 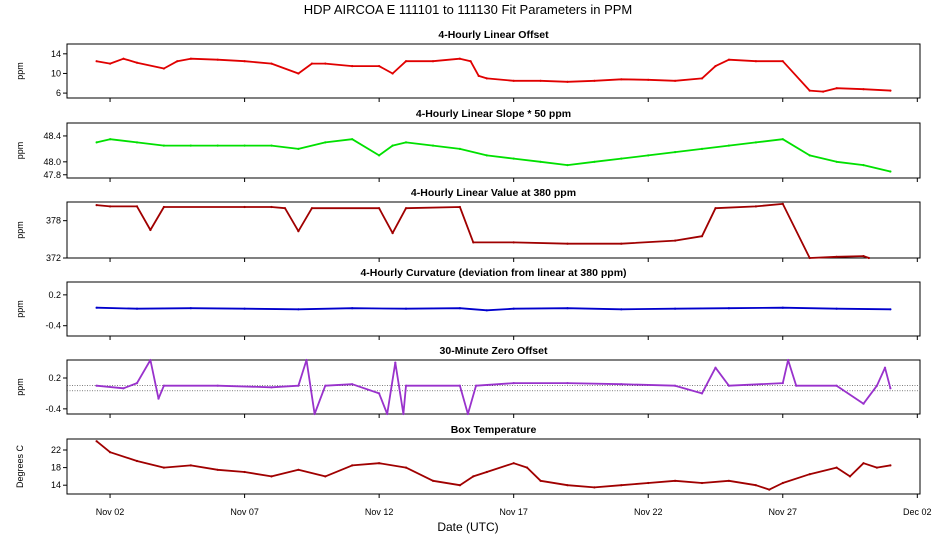 What do you see at coordinates (493, 35) in the screenshot?
I see `panel-title: 4-Hourly Linear Offset` at bounding box center [493, 35].